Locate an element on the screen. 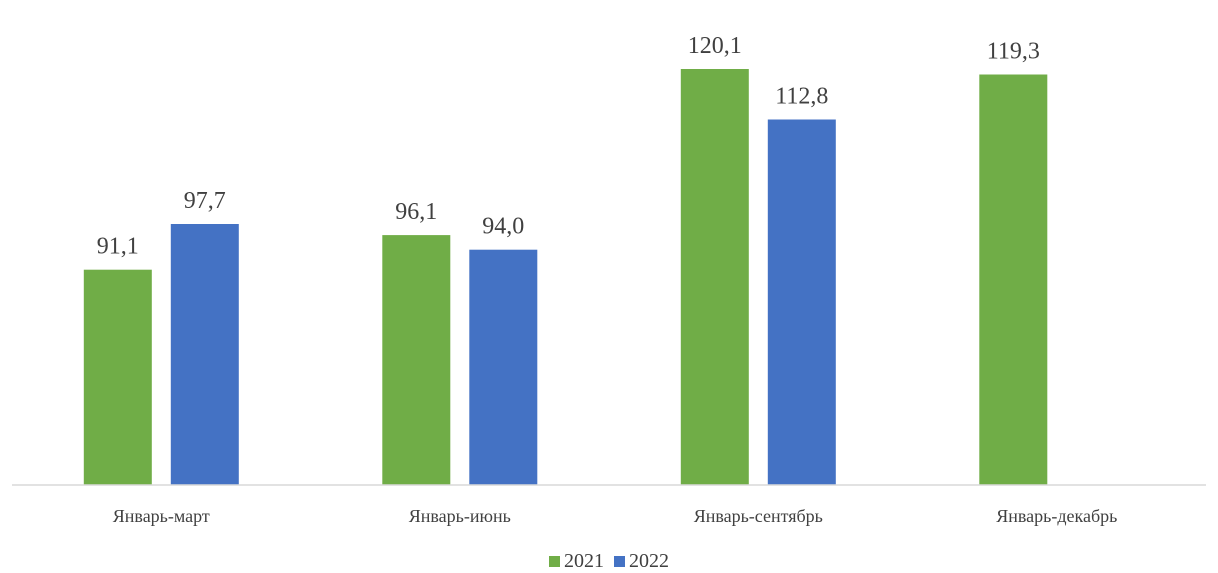 The width and height of the screenshot is (1218, 573). data-label-2021-1: 91,1 is located at coordinates (118, 247).